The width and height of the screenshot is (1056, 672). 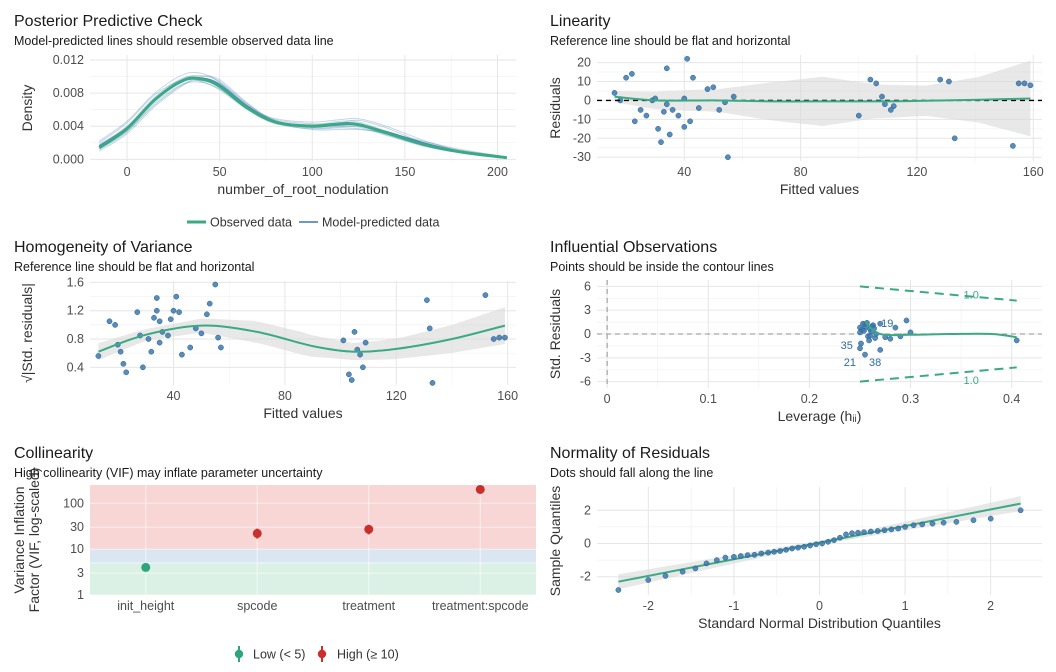 What do you see at coordinates (68, 93) in the screenshot?
I see `ppc-y-tick-label: 0.008` at bounding box center [68, 93].